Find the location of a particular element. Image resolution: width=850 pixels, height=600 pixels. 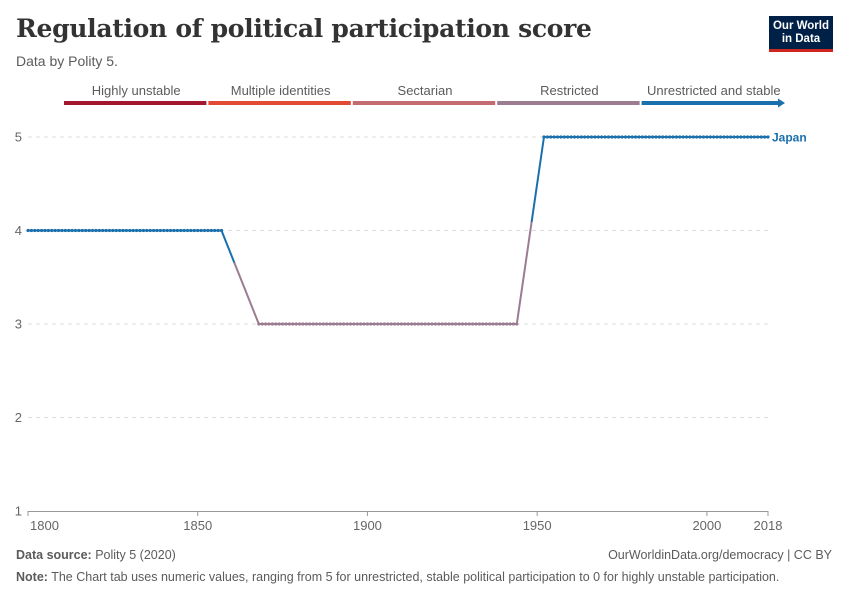

legend-label: Sectarian is located at coordinates (425, 90).